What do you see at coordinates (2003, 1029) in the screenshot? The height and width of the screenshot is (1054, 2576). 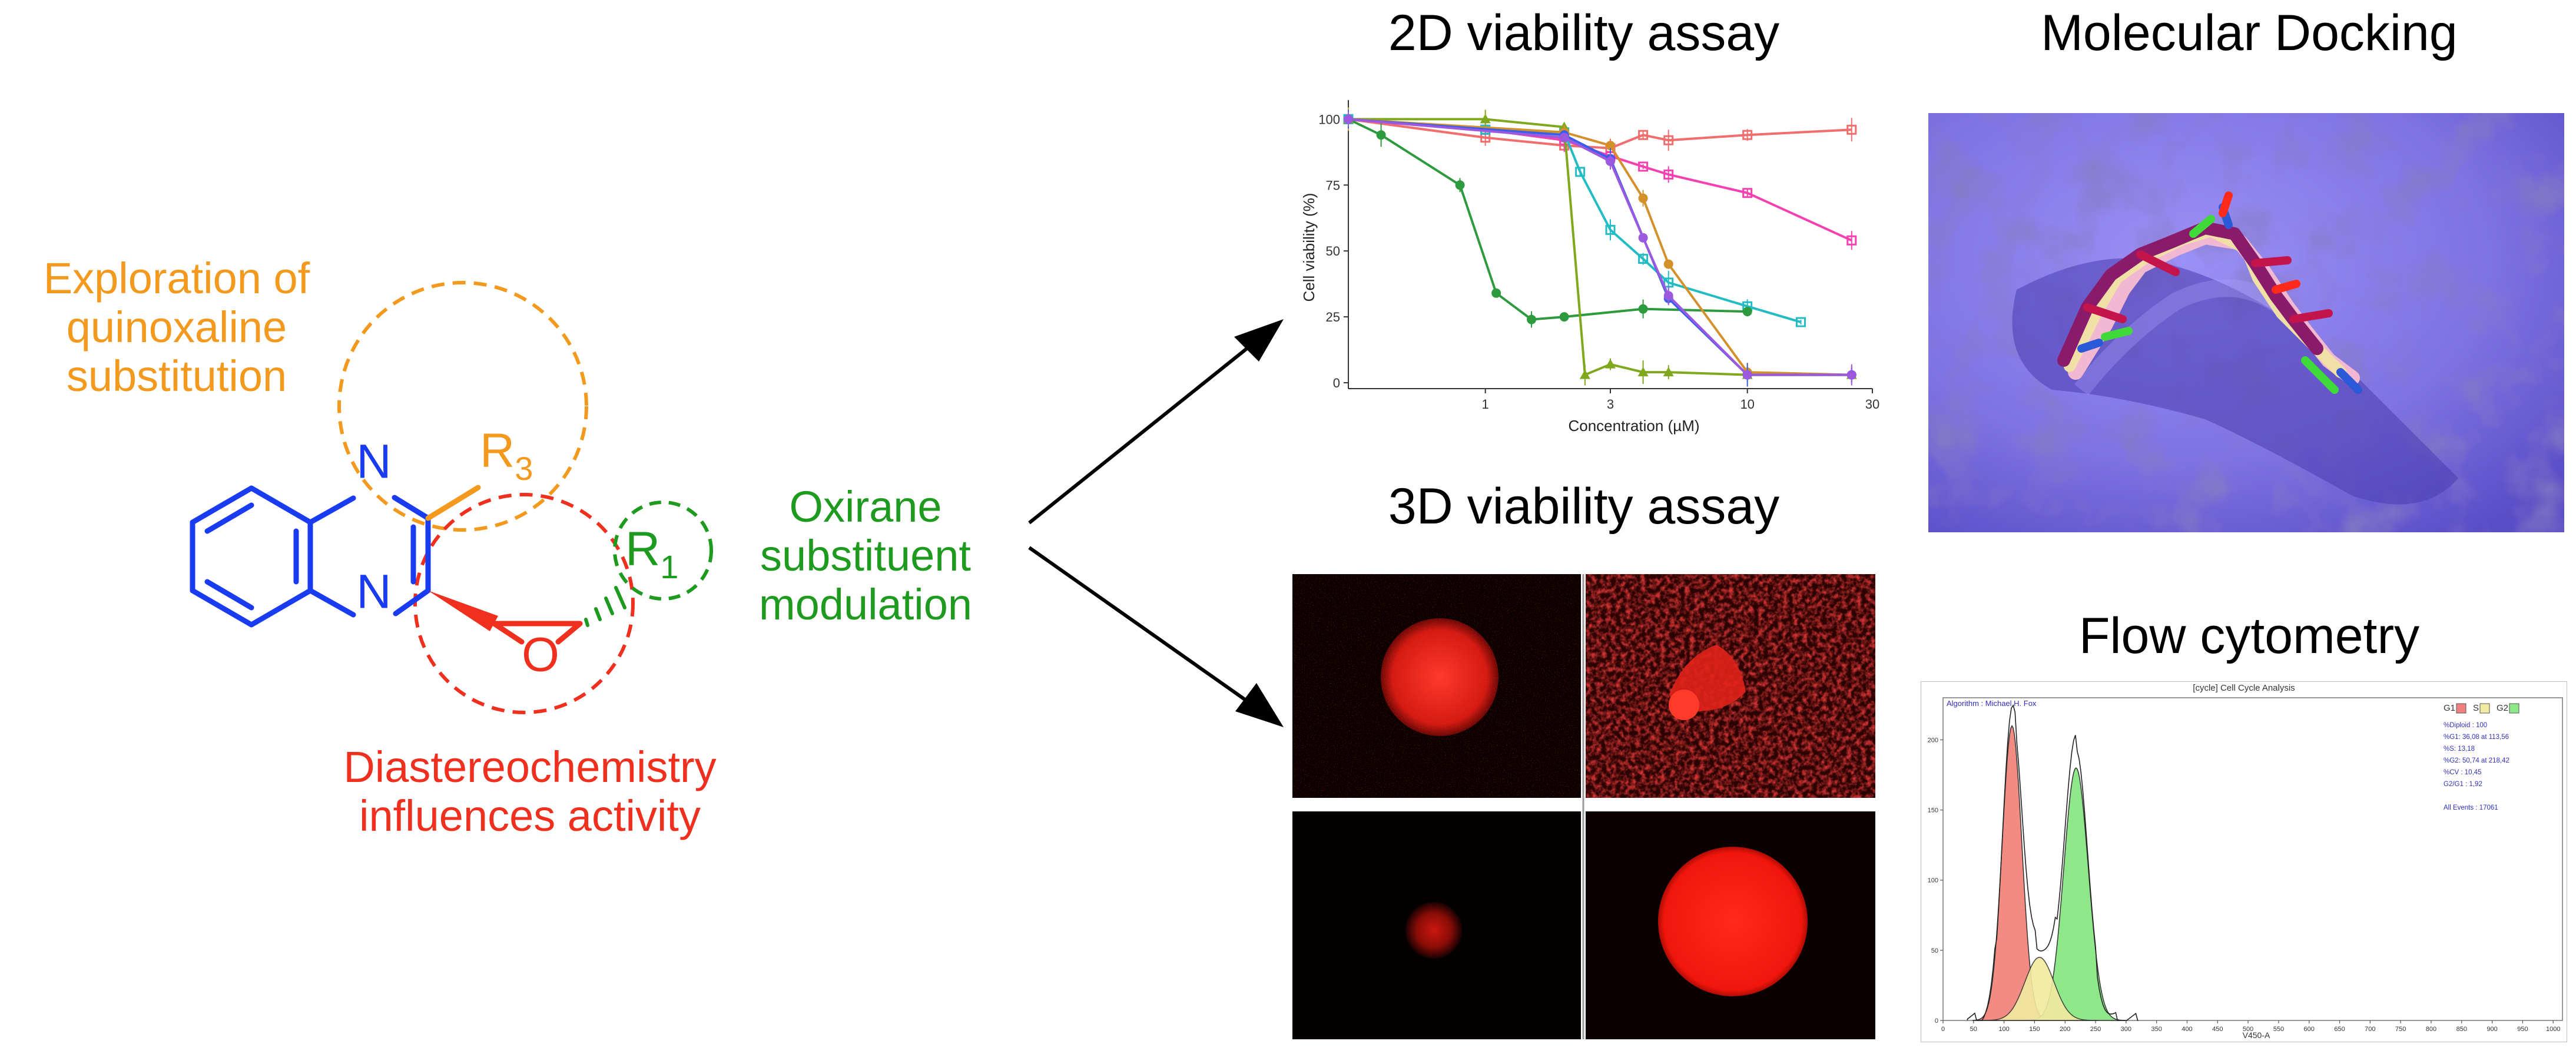 I see `flow-x-tick-label: 100` at bounding box center [2003, 1029].